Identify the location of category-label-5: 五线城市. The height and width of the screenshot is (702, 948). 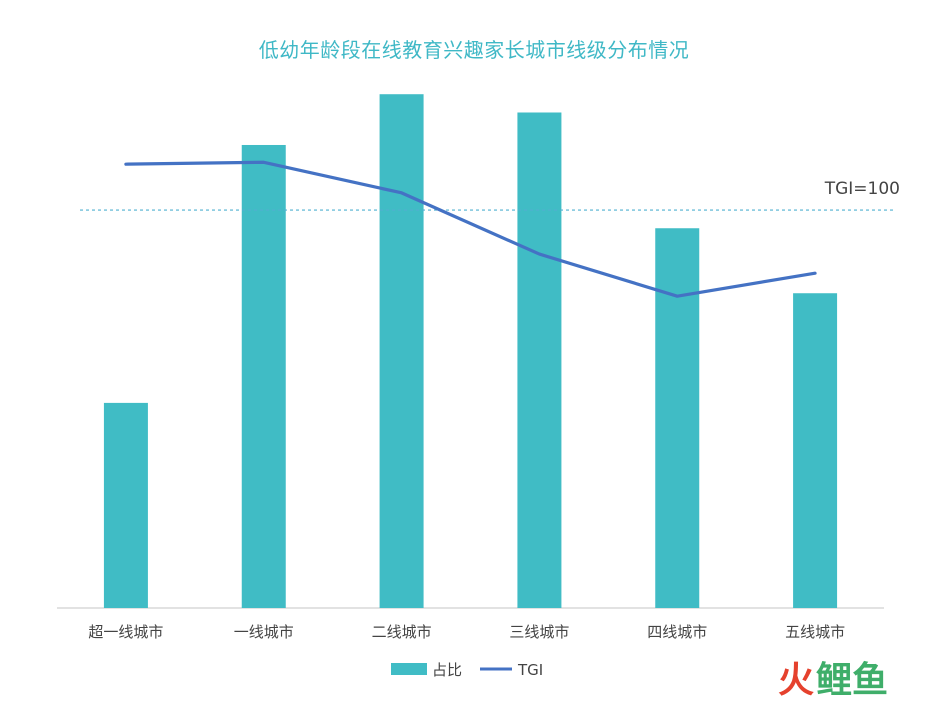
(815, 632).